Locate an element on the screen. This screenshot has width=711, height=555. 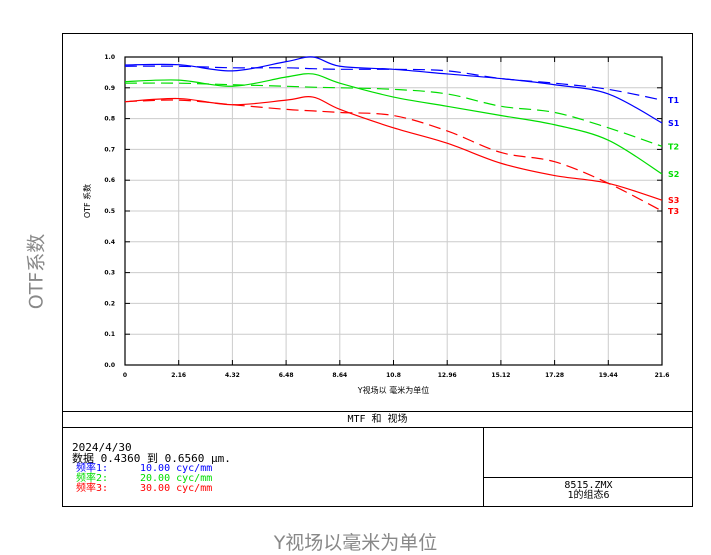
x-tick-label: 4.32 is located at coordinates (232, 375).